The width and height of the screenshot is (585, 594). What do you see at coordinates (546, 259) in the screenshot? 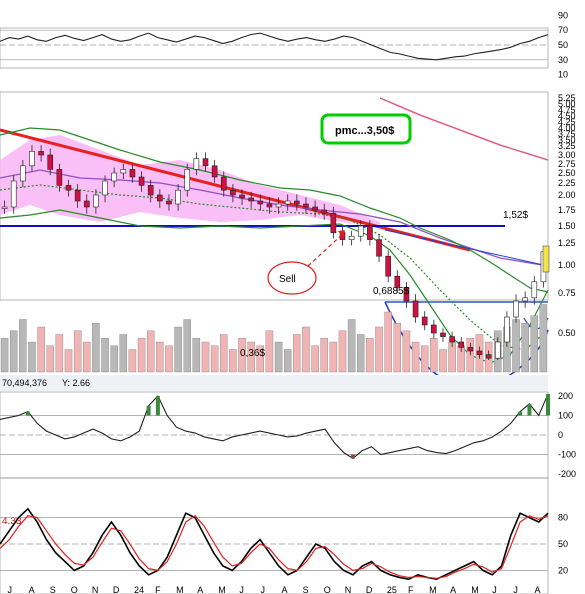
I see `highlight-candle` at bounding box center [546, 259].